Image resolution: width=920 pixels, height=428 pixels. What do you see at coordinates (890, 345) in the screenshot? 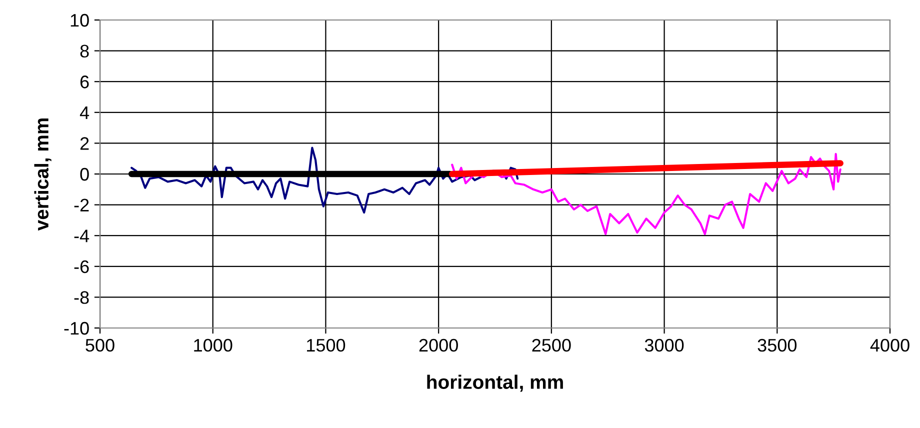
I see `x-tick-label: 4000` at bounding box center [890, 345].